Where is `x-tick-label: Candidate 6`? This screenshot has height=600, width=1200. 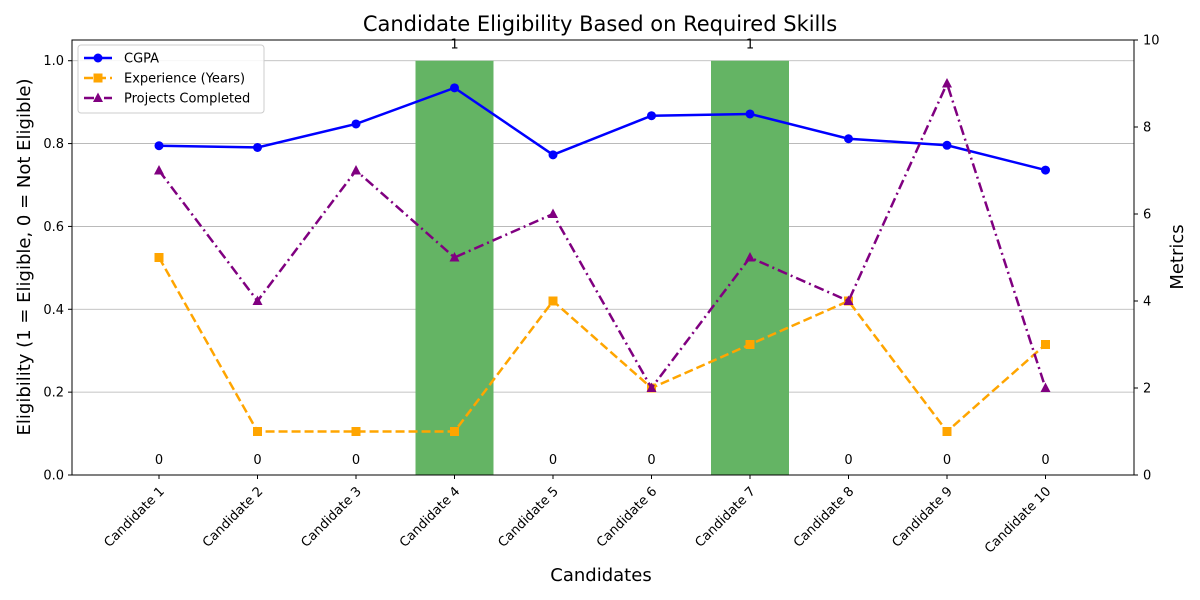 x-tick-label: Candidate 6 is located at coordinates (627, 517).